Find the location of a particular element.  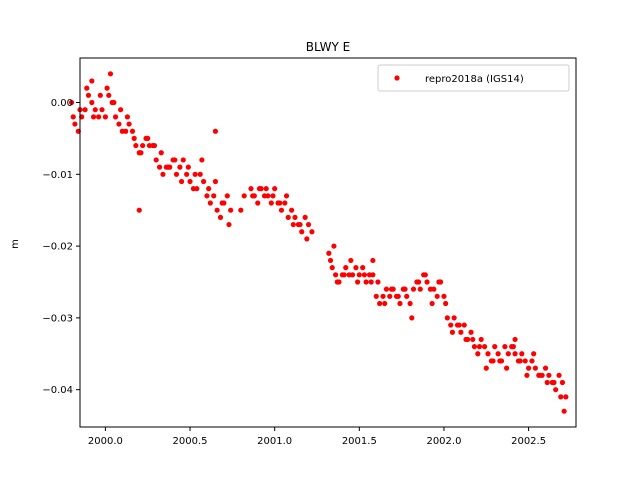

x-tick-label: 2000.0 is located at coordinates (105, 441).